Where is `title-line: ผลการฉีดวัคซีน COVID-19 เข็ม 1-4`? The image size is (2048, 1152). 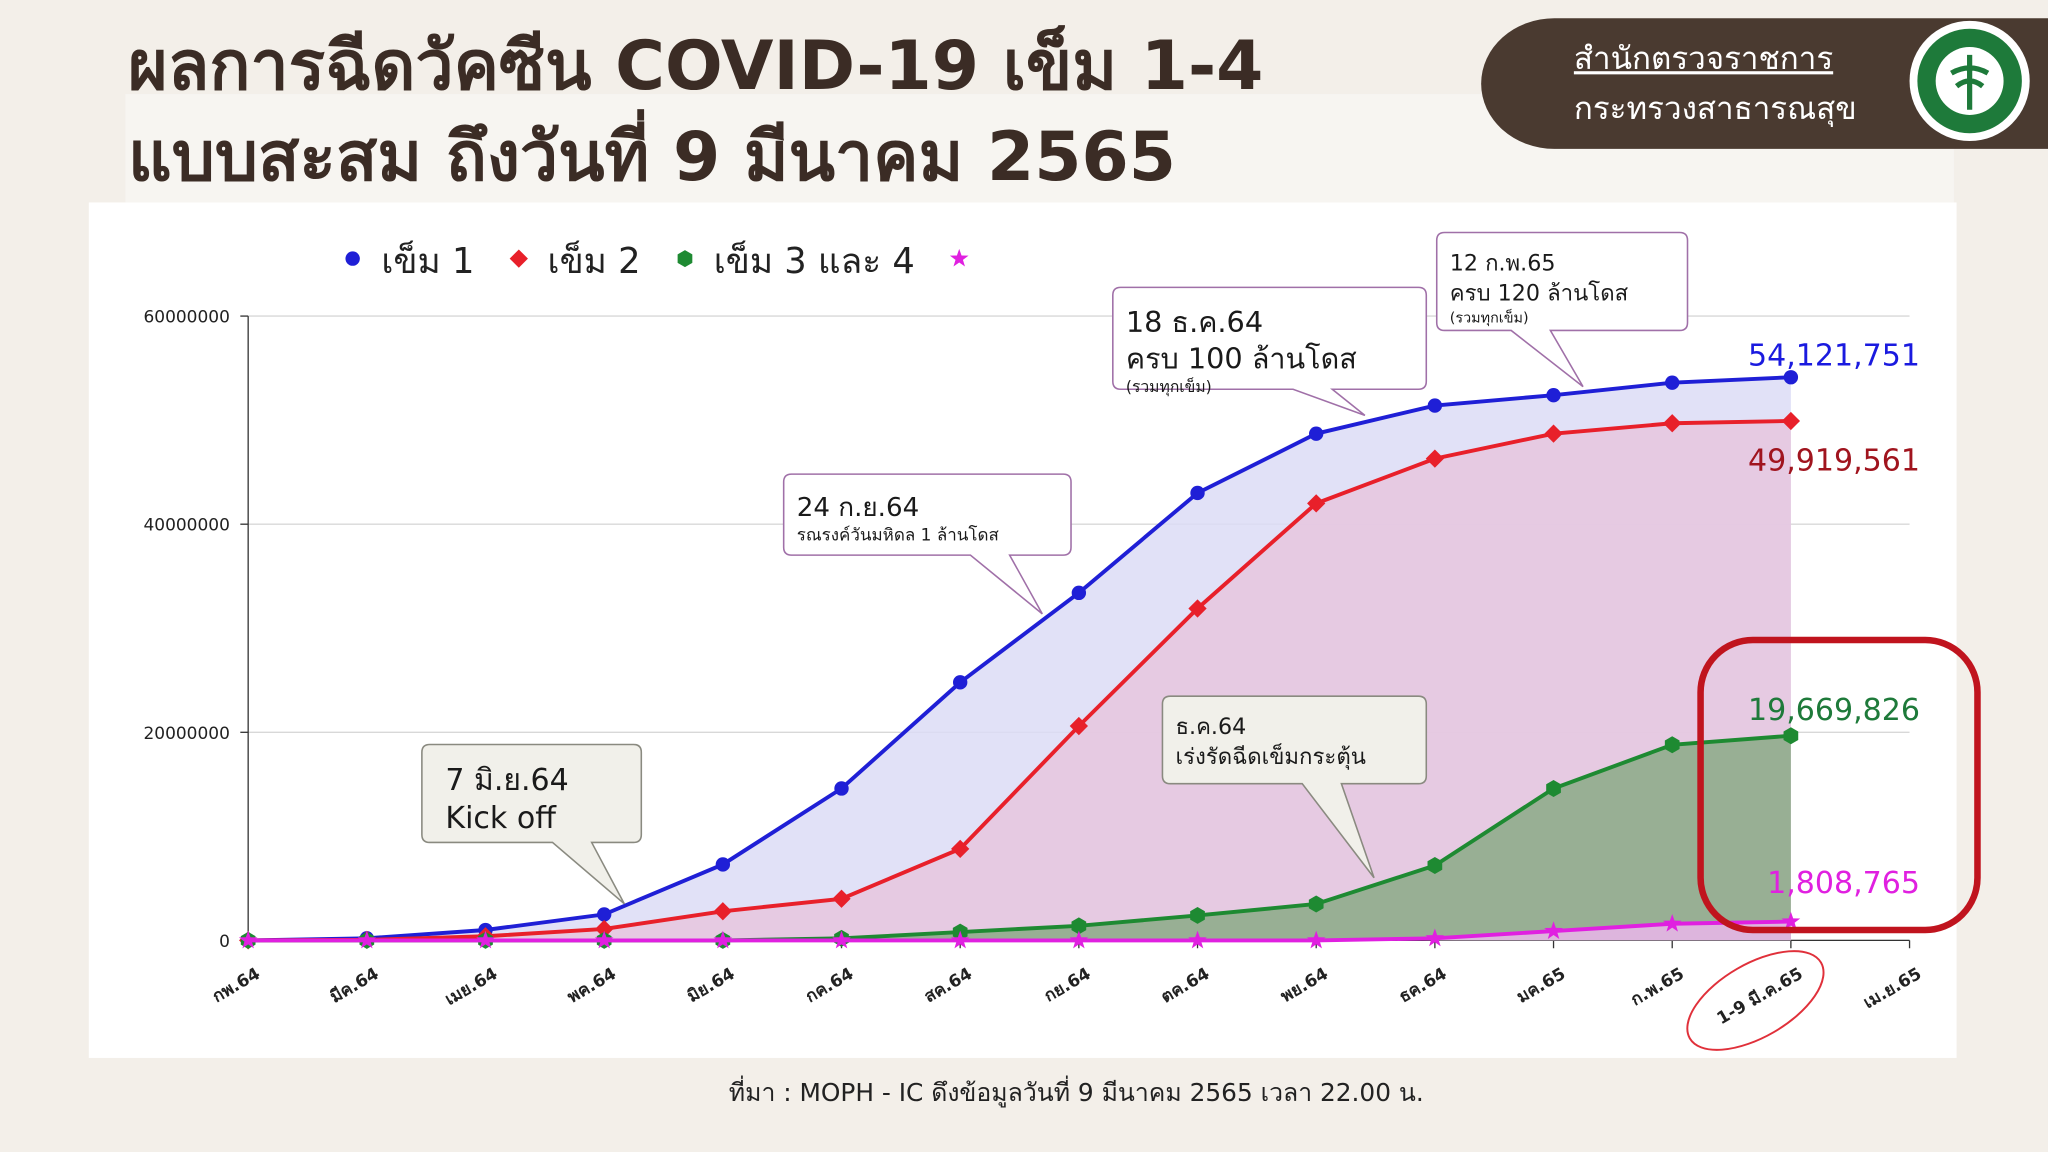
title-line: ผลการฉีดวัคซีน COVID-19 เข็ม 1-4 is located at coordinates (695, 65).